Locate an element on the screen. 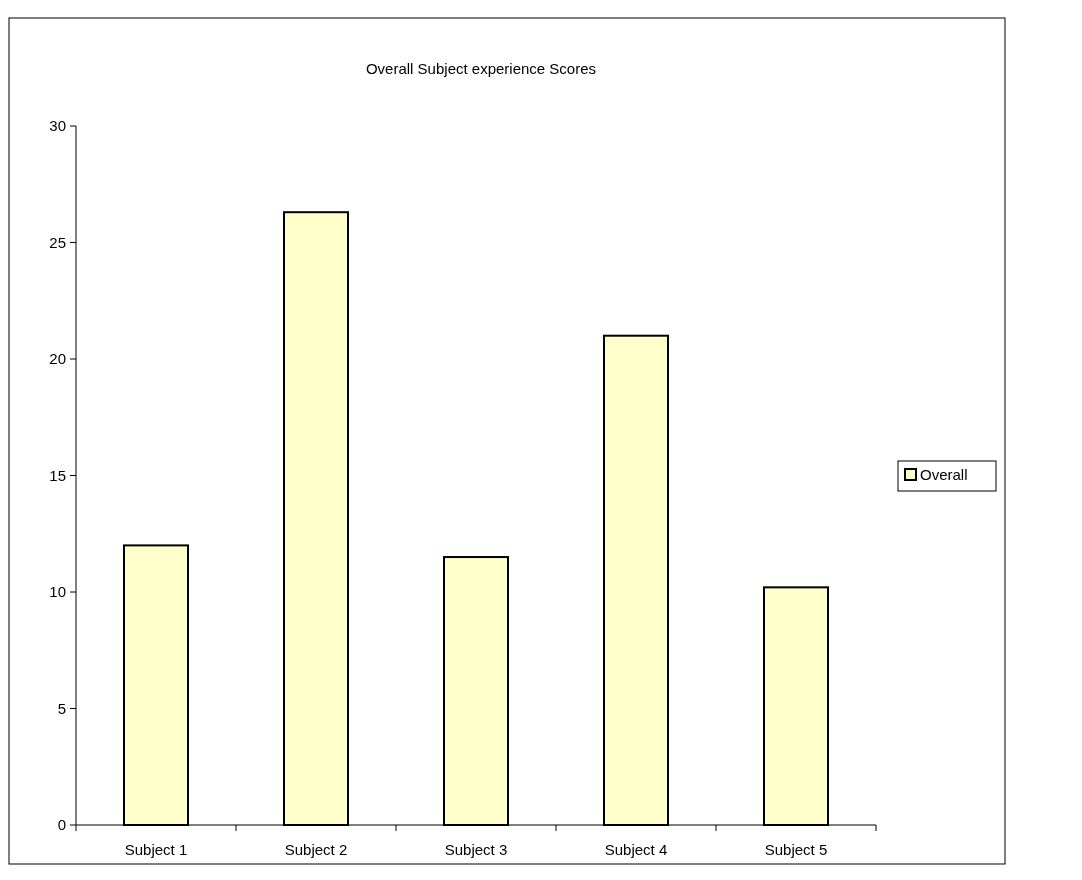 The image size is (1082, 880). y-tick-label: 15 is located at coordinates (57, 475).